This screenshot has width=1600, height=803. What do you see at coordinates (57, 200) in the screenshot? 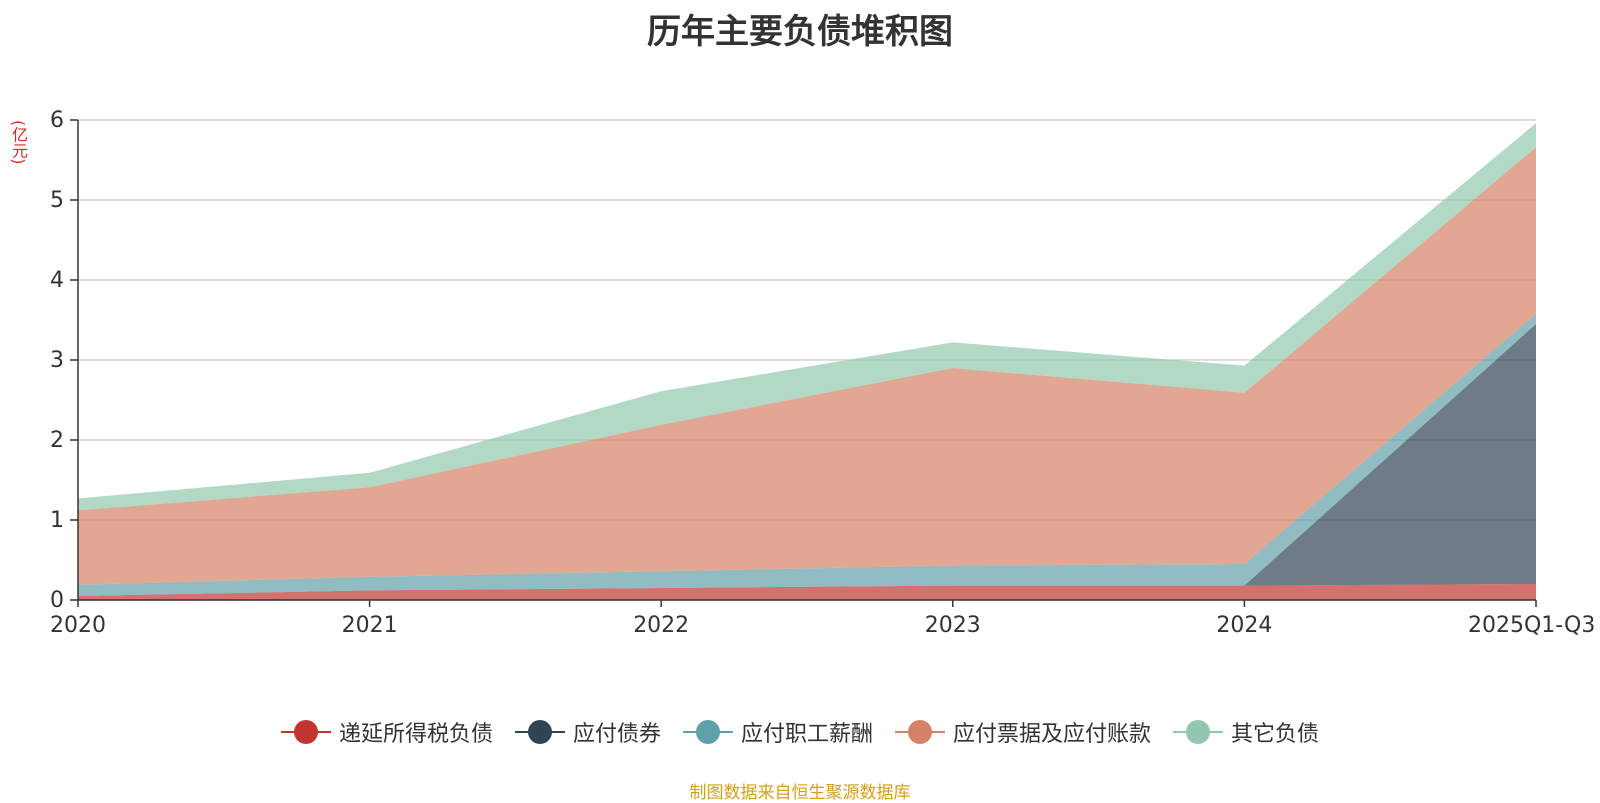
I see `y-tick-label: 5` at bounding box center [57, 200].